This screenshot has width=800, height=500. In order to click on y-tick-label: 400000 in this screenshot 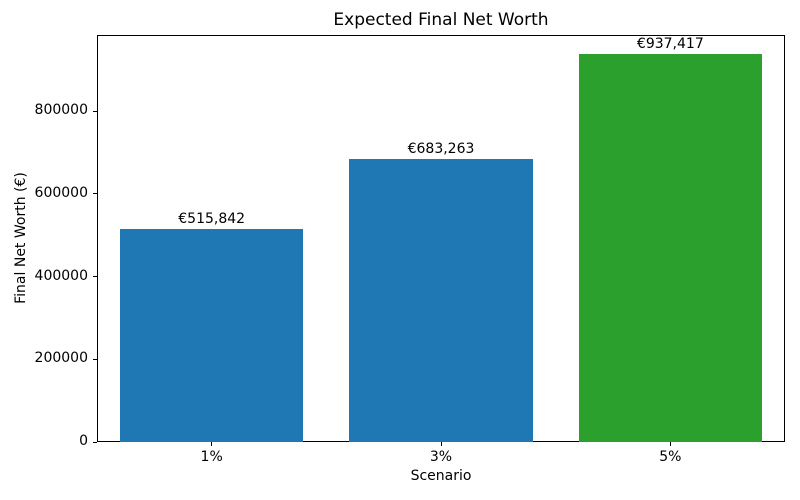, I will do `click(61, 275)`.